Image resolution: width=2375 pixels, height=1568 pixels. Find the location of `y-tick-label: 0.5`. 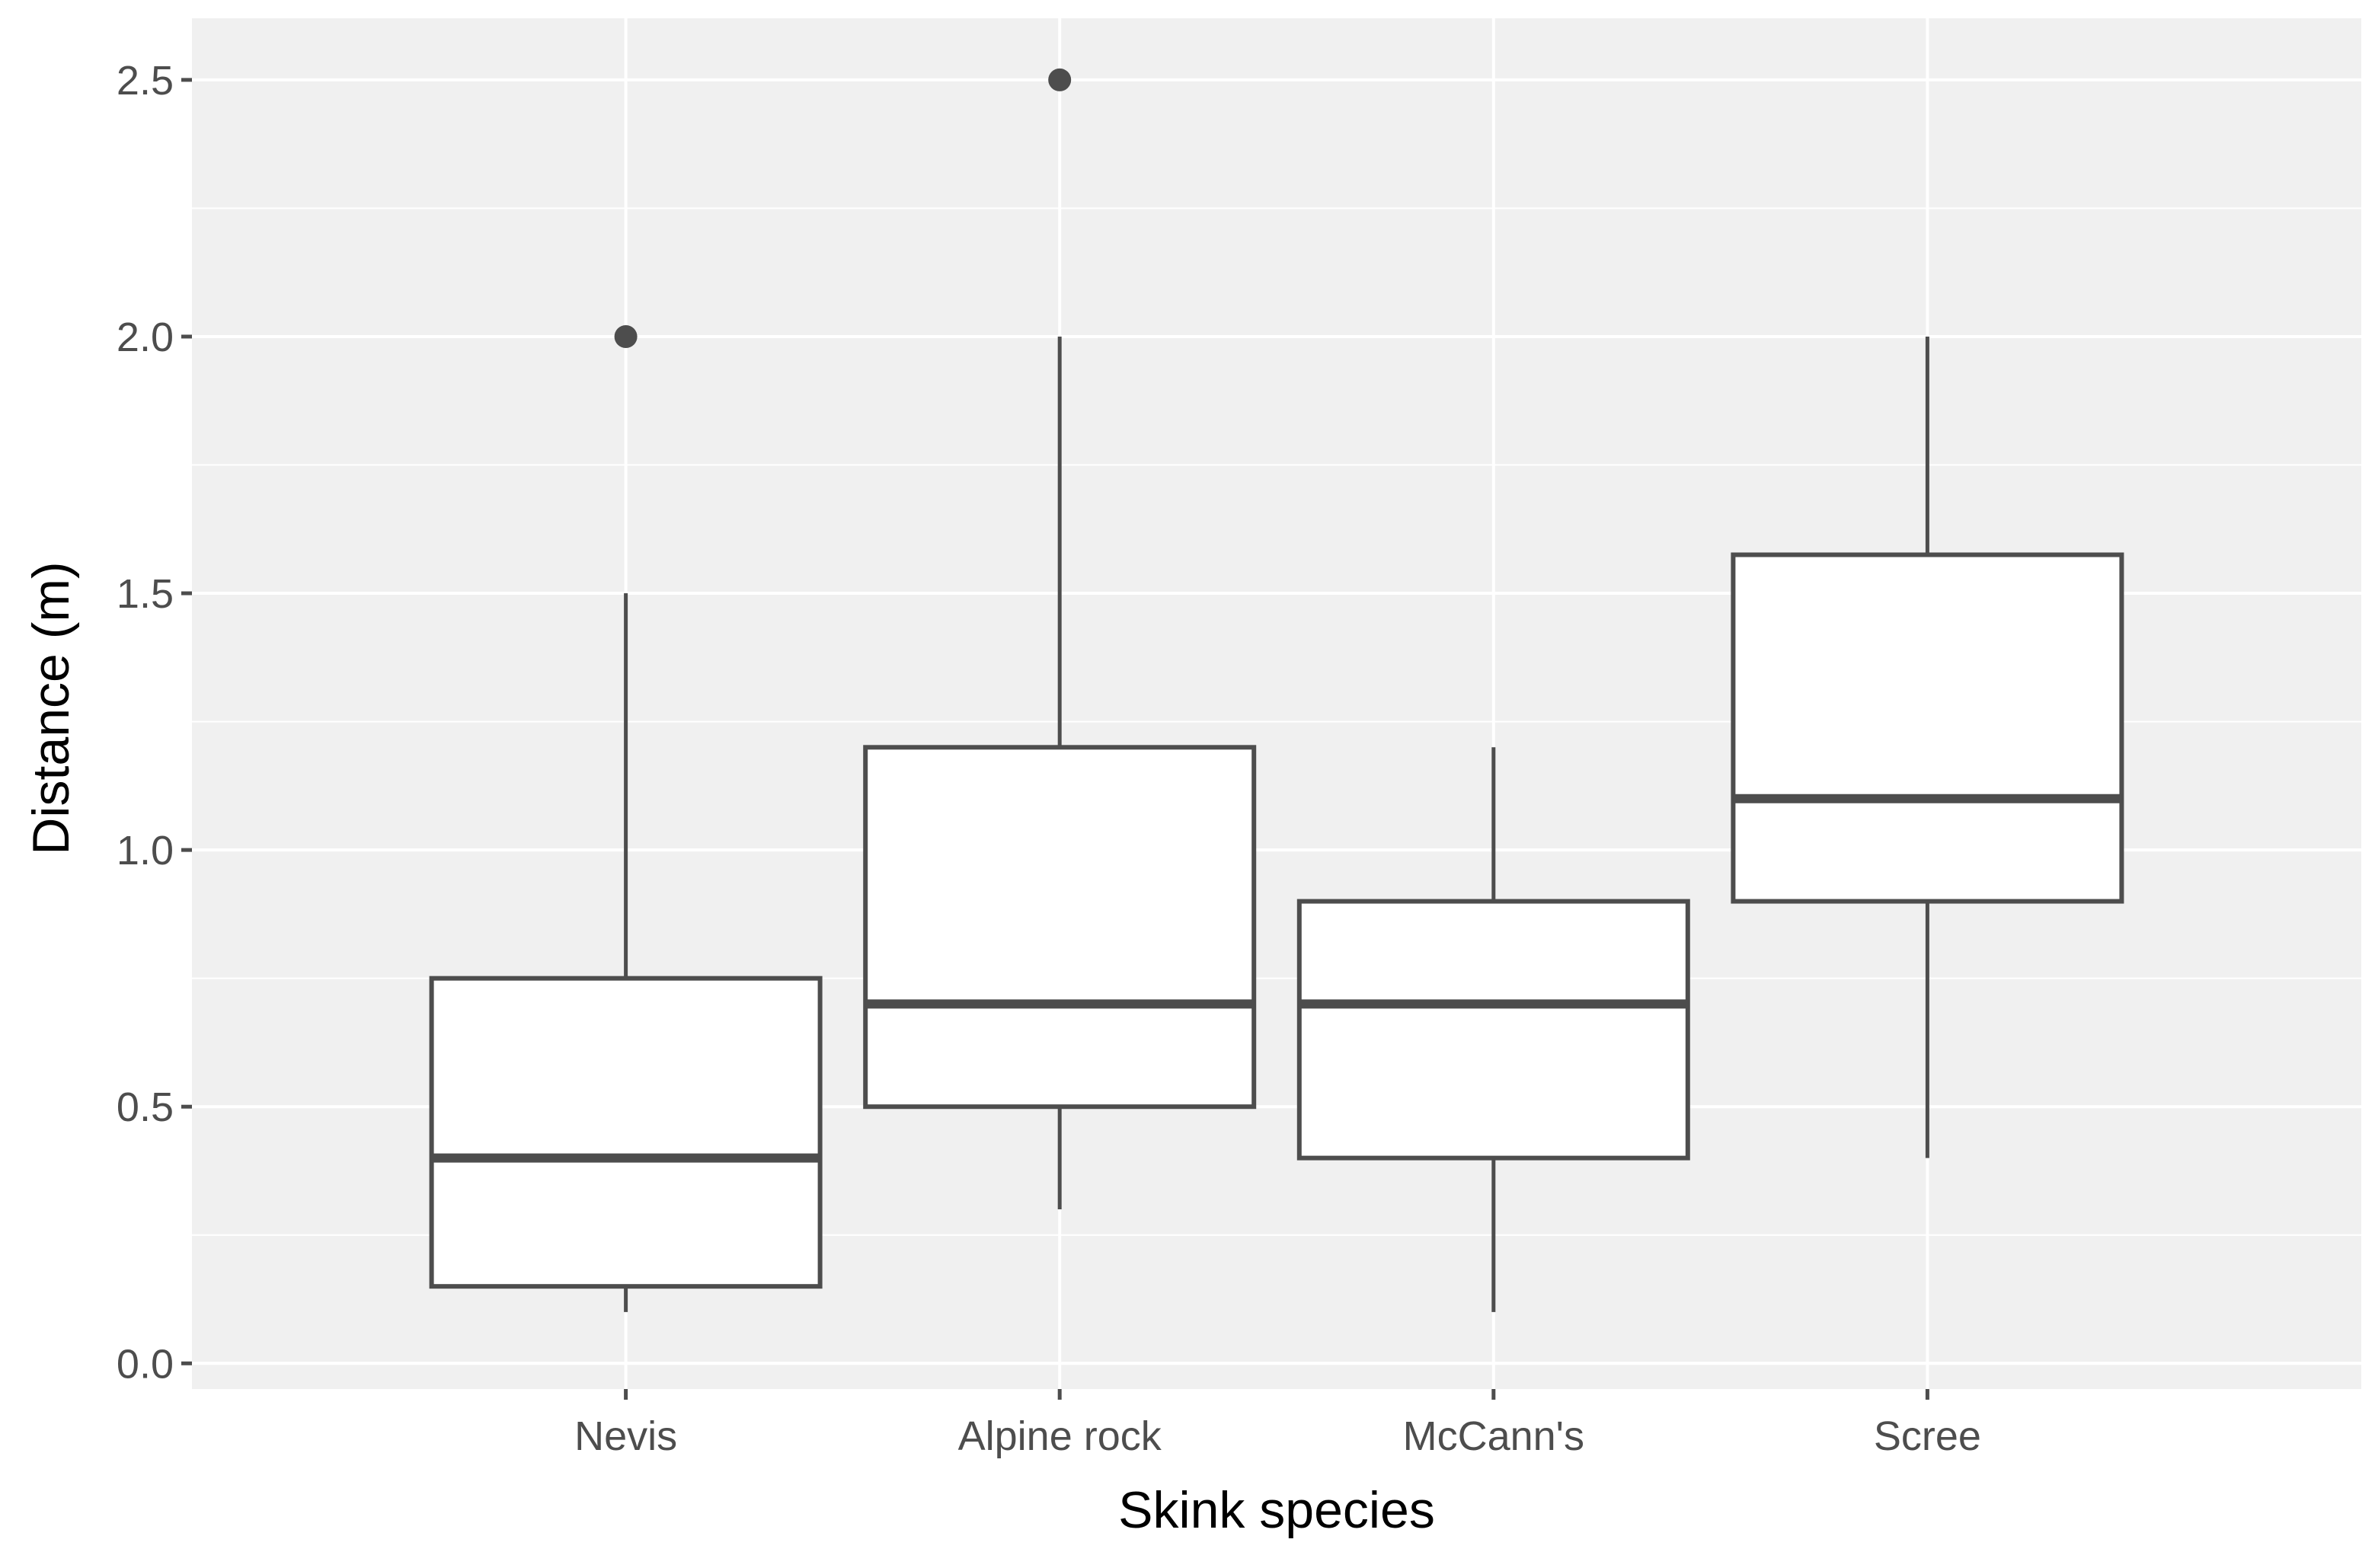

y-tick-label: 0.5 is located at coordinates (145, 1107).